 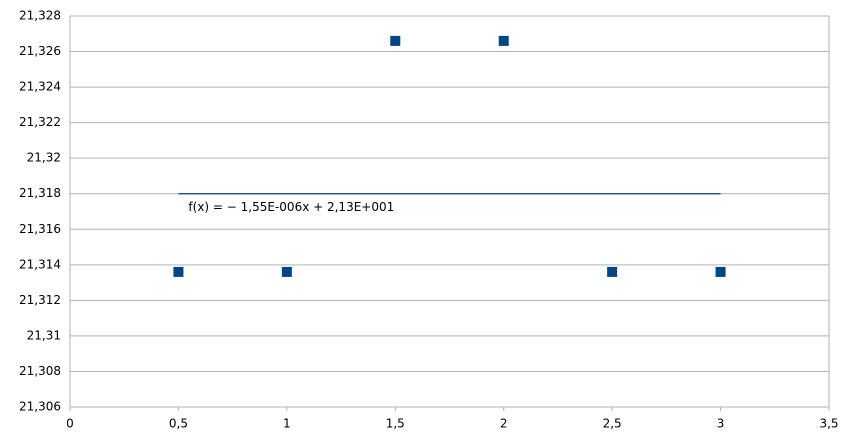 What do you see at coordinates (504, 424) in the screenshot?
I see `x-tick-label: 2` at bounding box center [504, 424].